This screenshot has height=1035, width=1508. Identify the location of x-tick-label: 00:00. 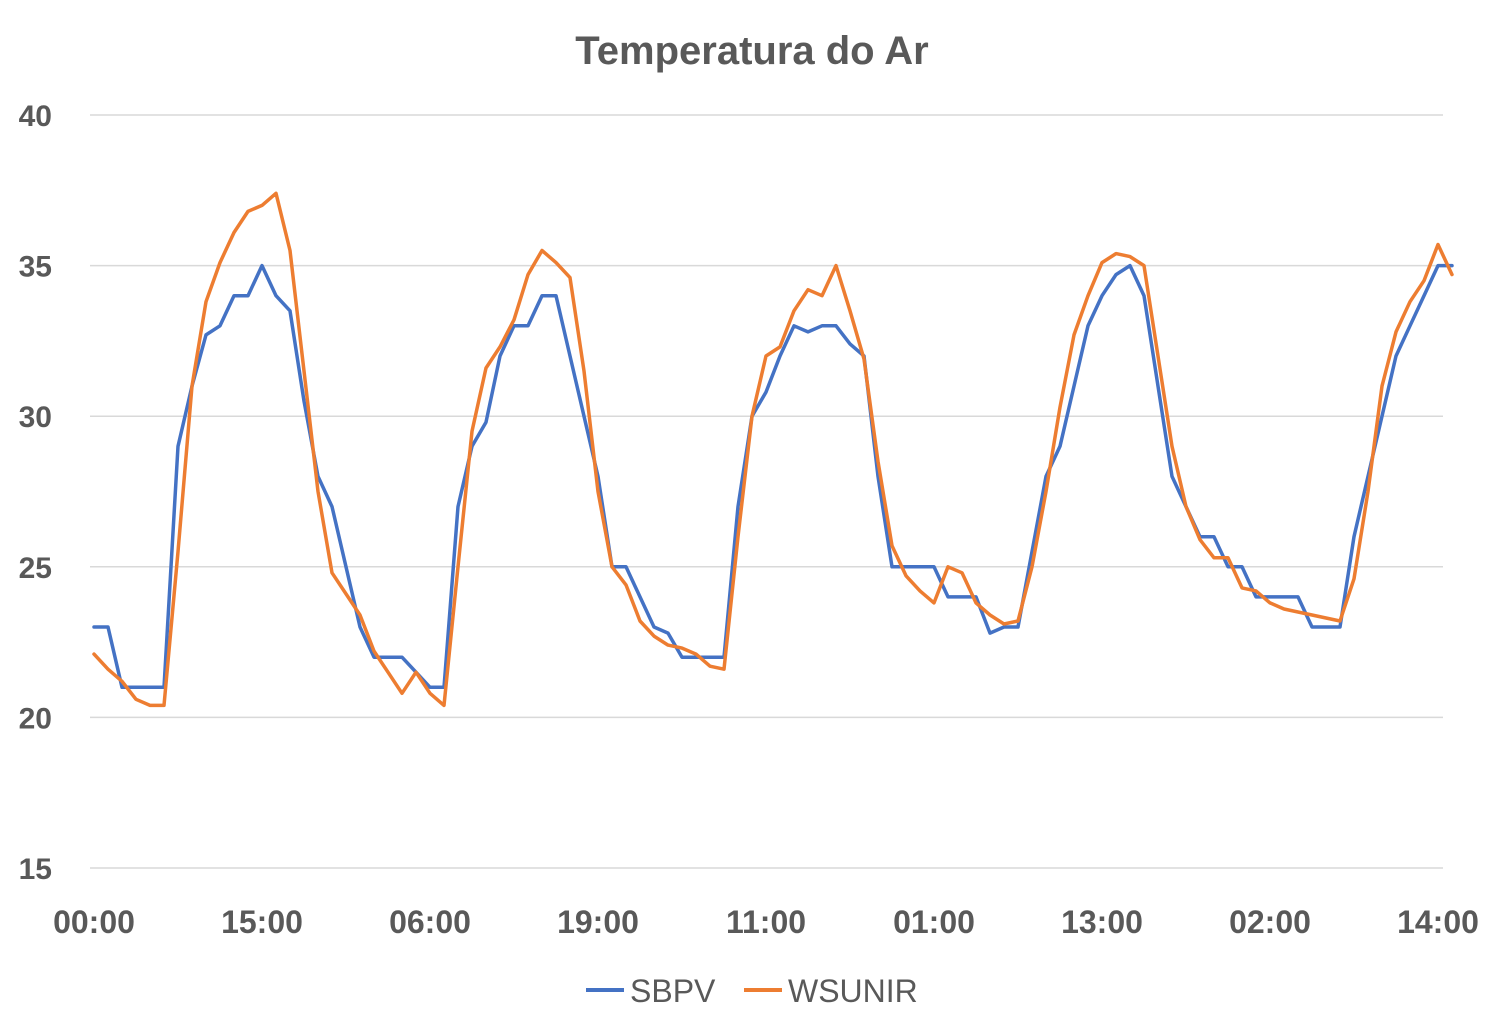
(94, 922).